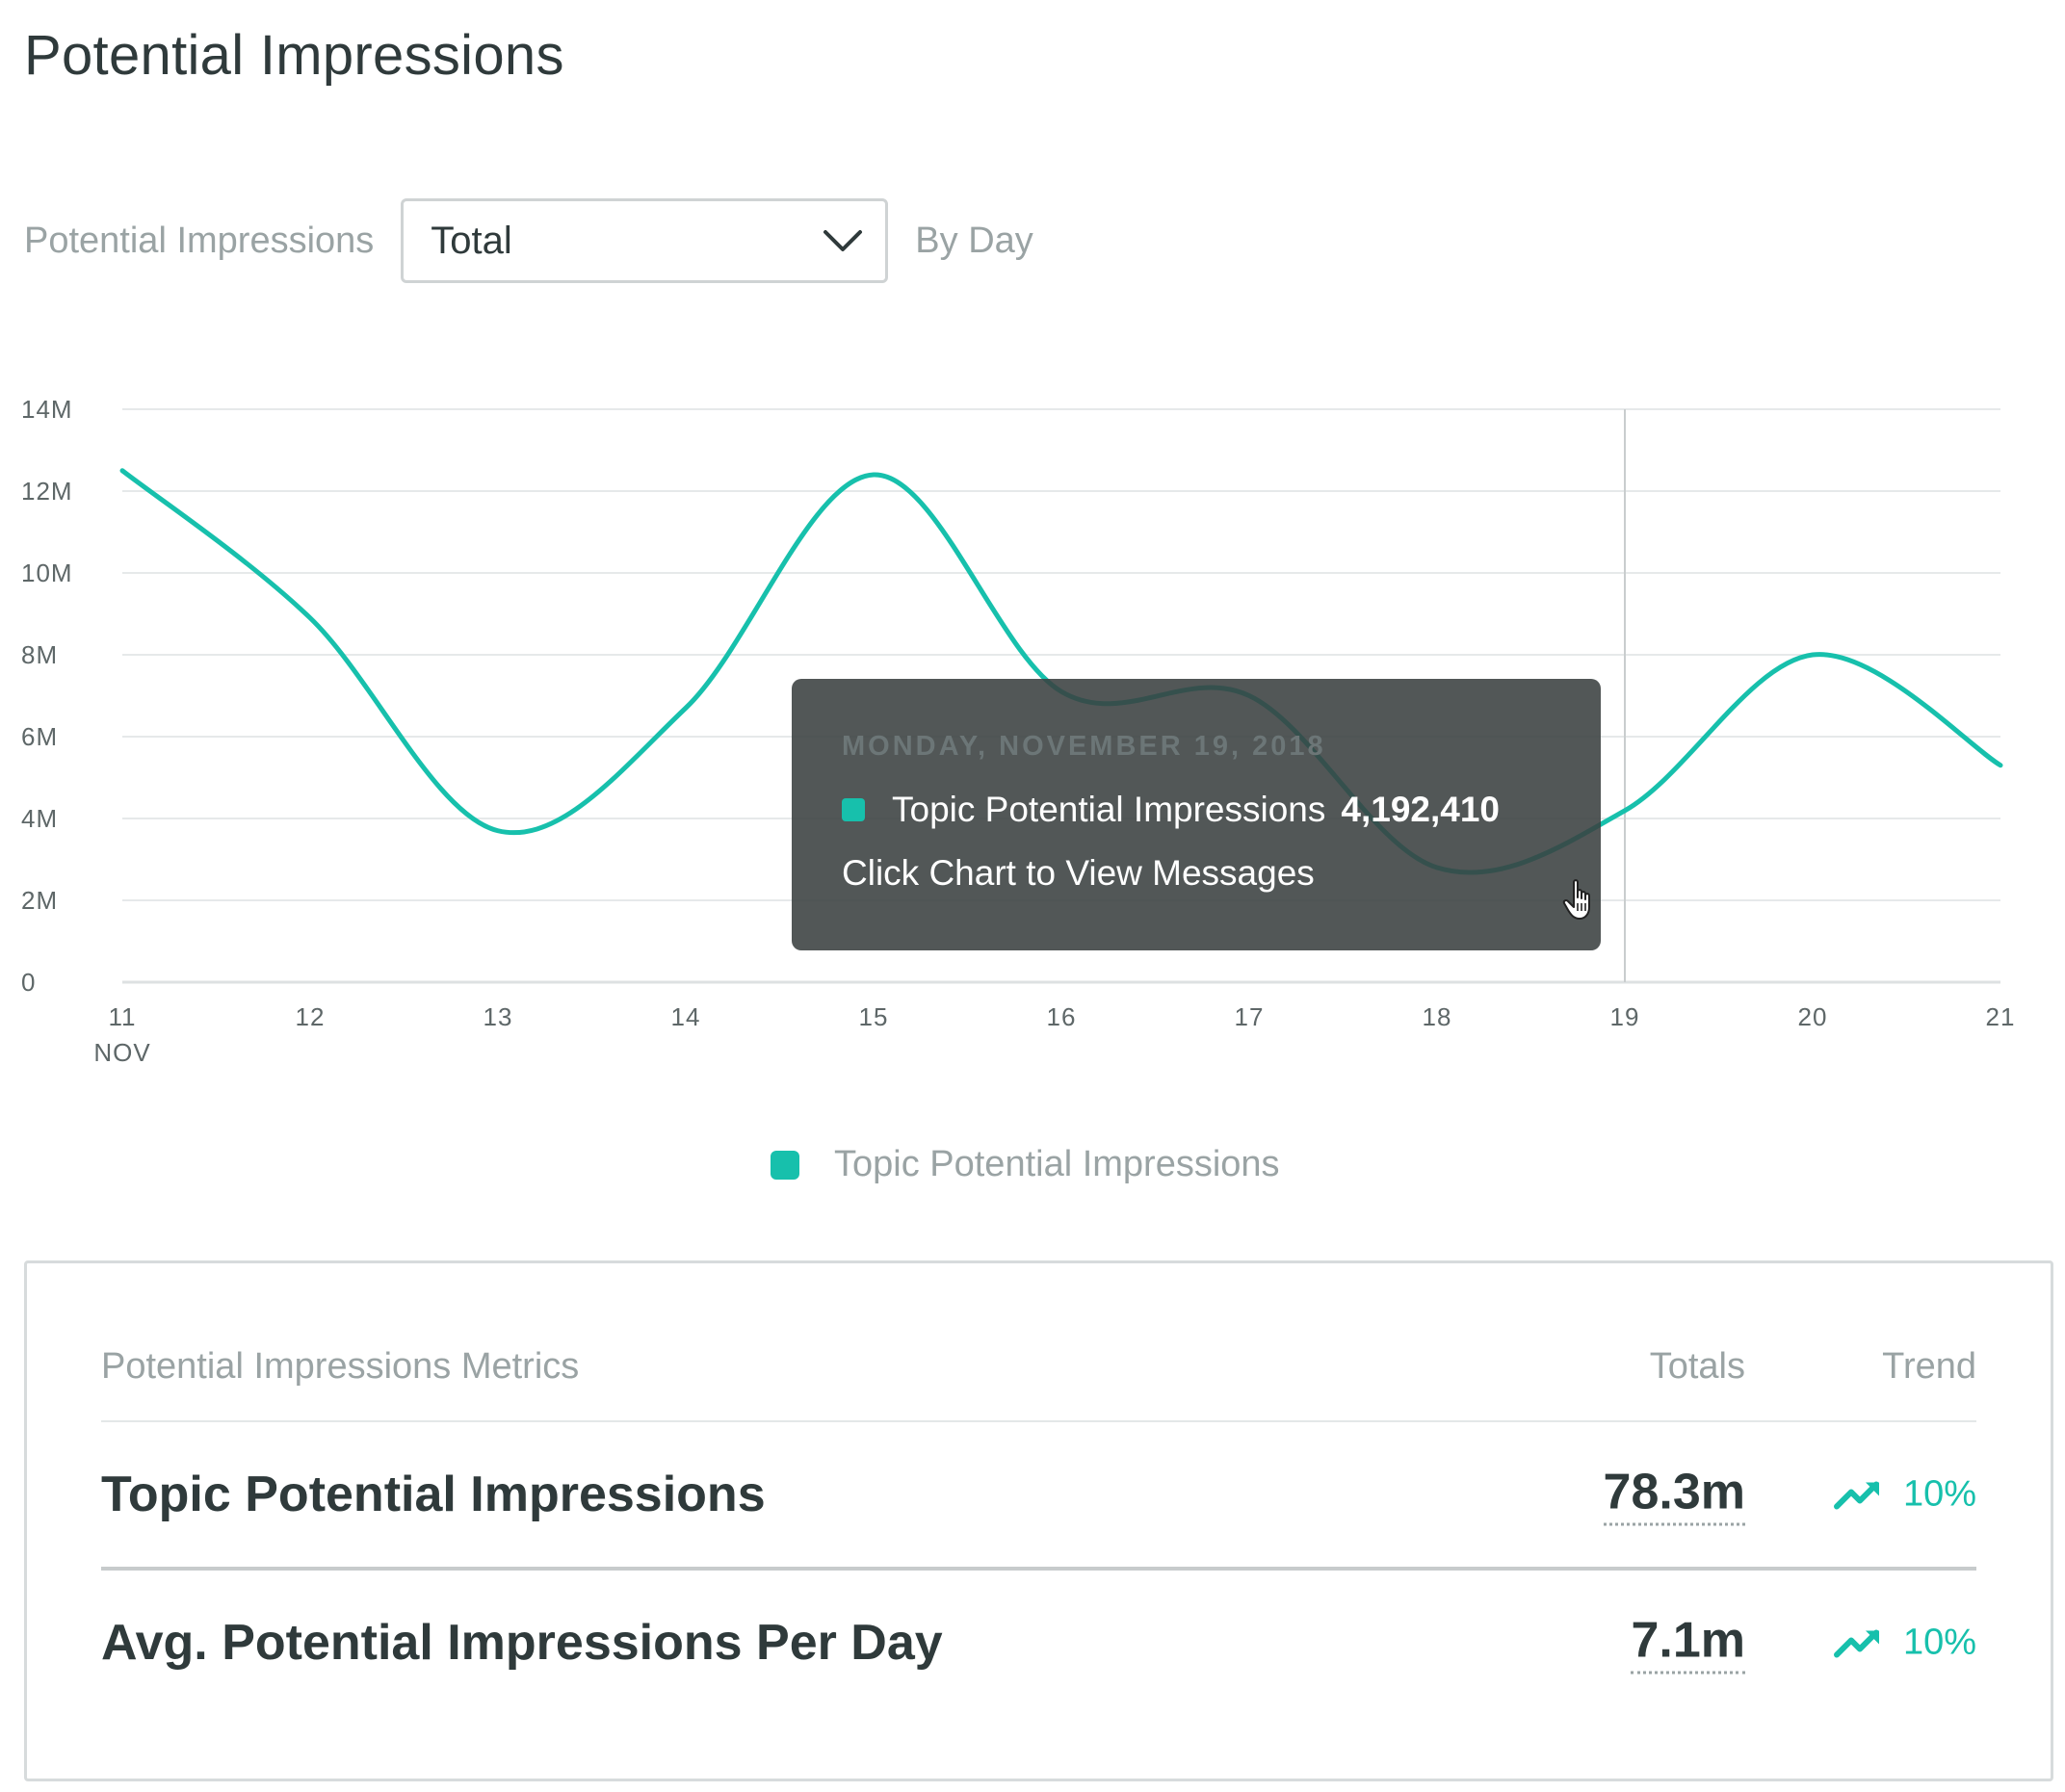  Describe the element at coordinates (200, 240) in the screenshot. I see `metric-label: Potential Impressions` at that location.